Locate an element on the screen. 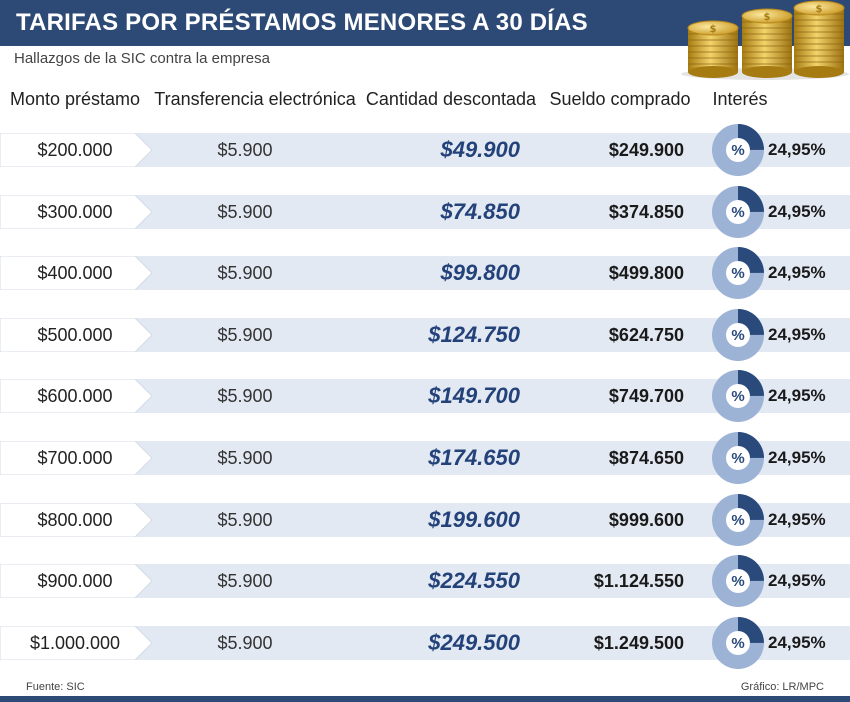 This screenshot has height=702, width=850. column-header-transfer: Transferencia electrónica is located at coordinates (255, 98).